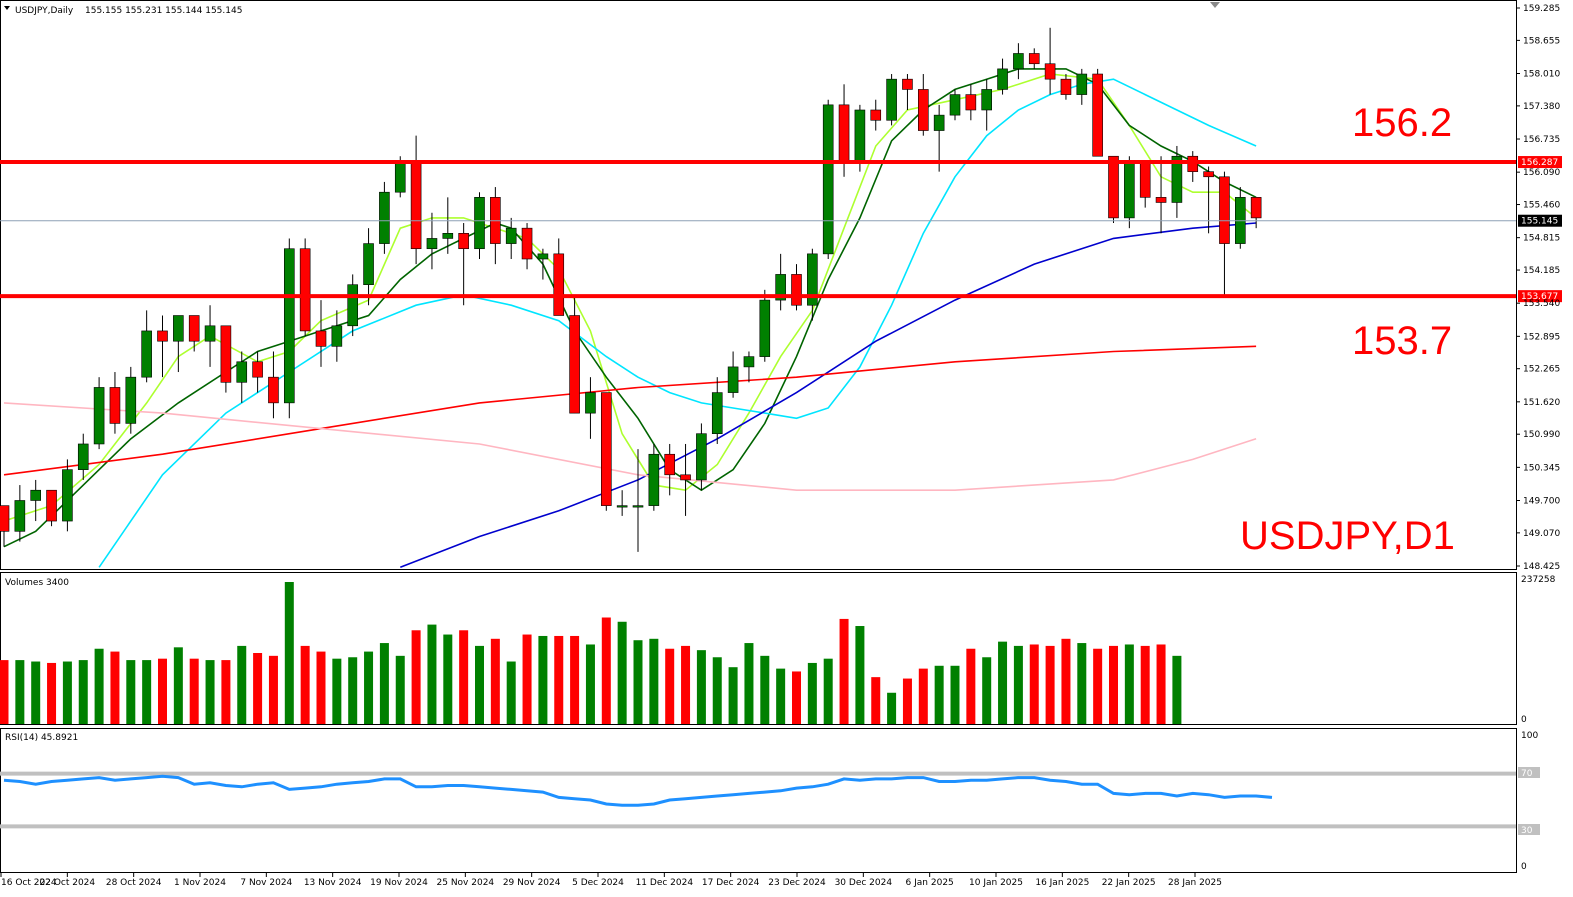 This screenshot has height=897, width=1573. I want to click on current-price-label: 155.145, so click(1539, 222).